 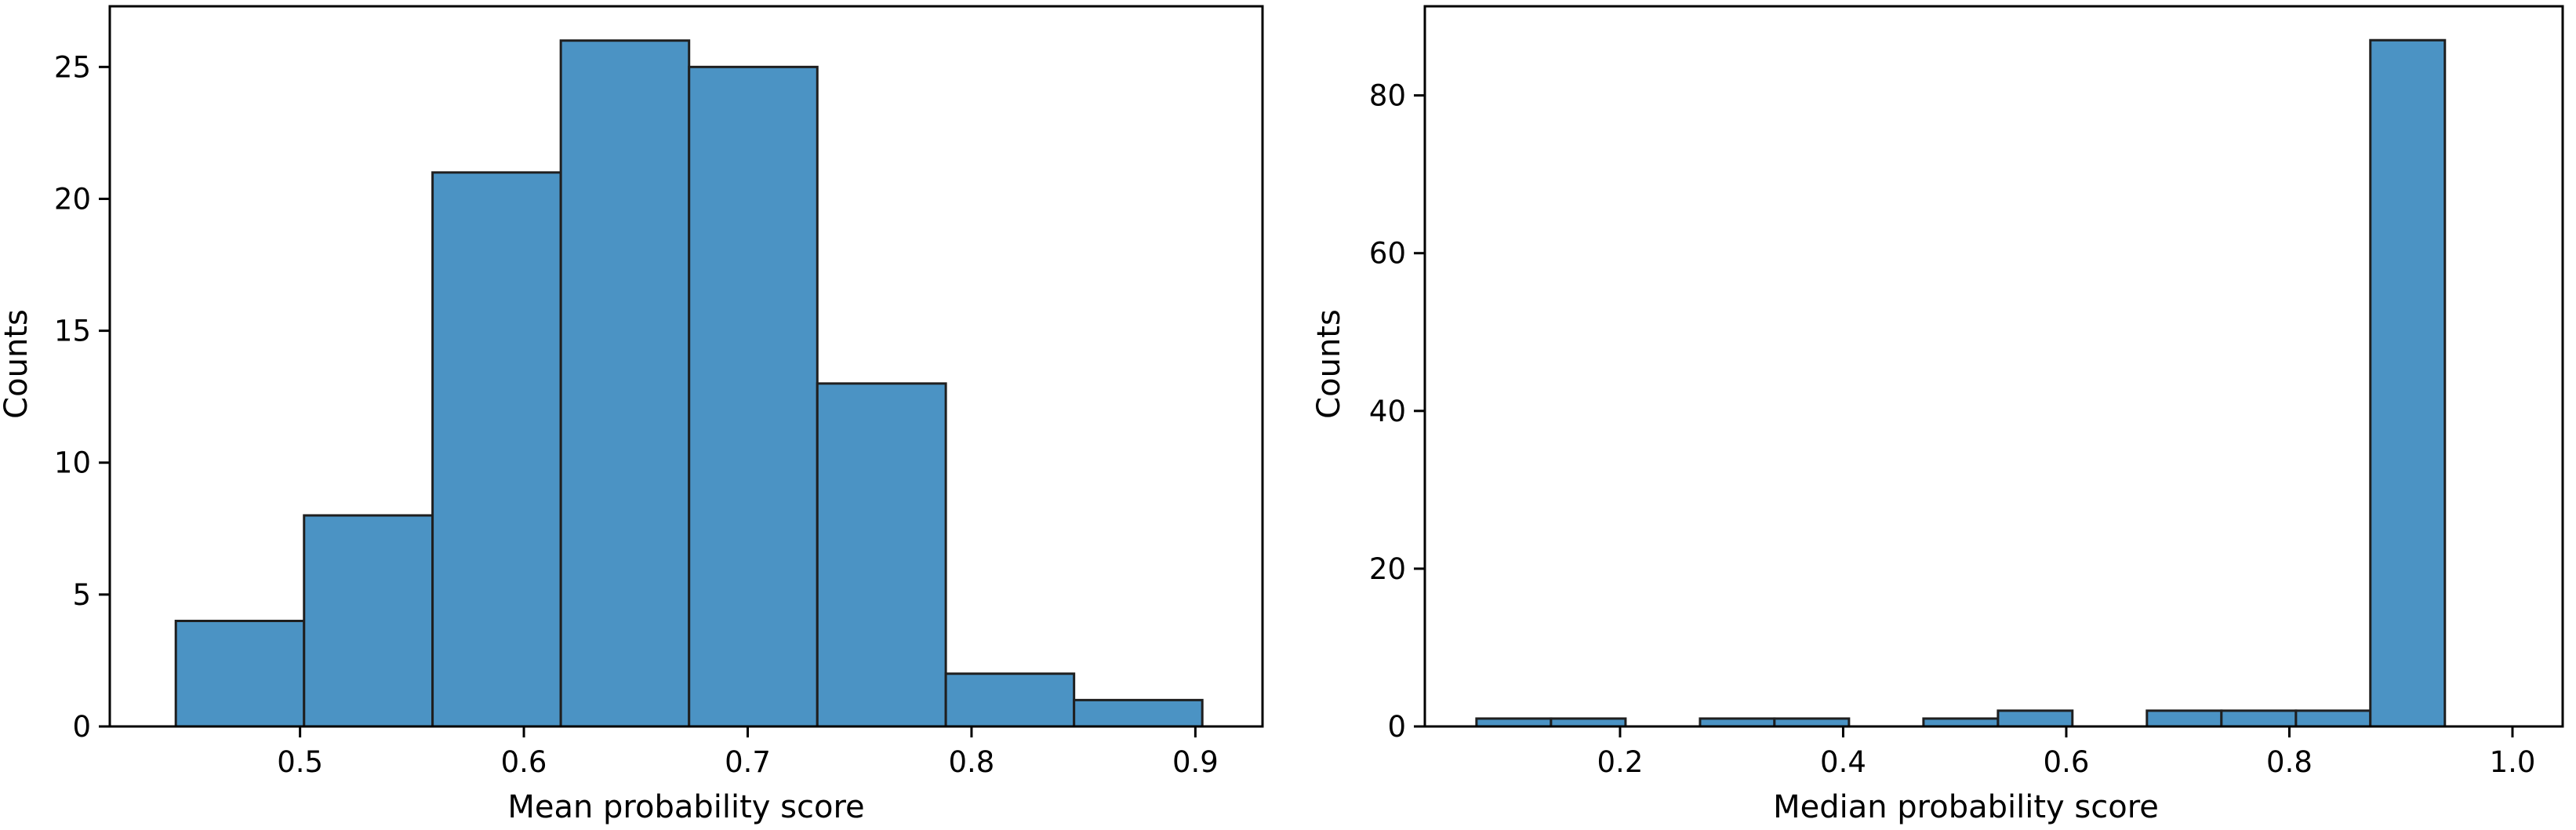 What do you see at coordinates (1387, 96) in the screenshot?
I see `right-y-tick-label: 80` at bounding box center [1387, 96].